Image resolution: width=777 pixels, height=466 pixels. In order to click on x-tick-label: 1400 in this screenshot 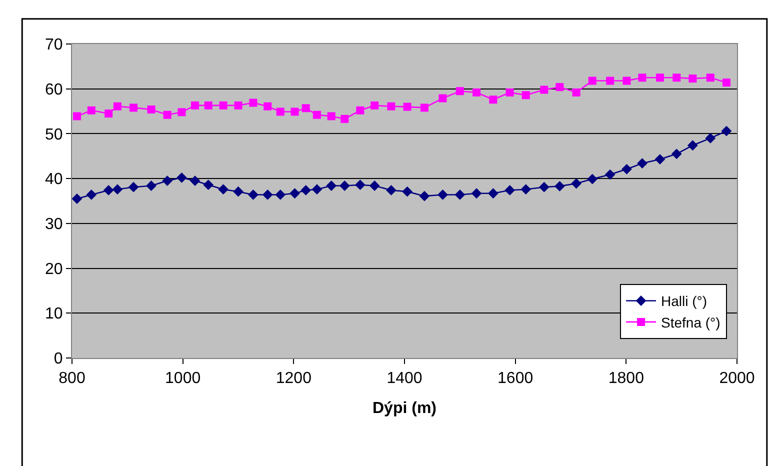, I will do `click(404, 379)`.